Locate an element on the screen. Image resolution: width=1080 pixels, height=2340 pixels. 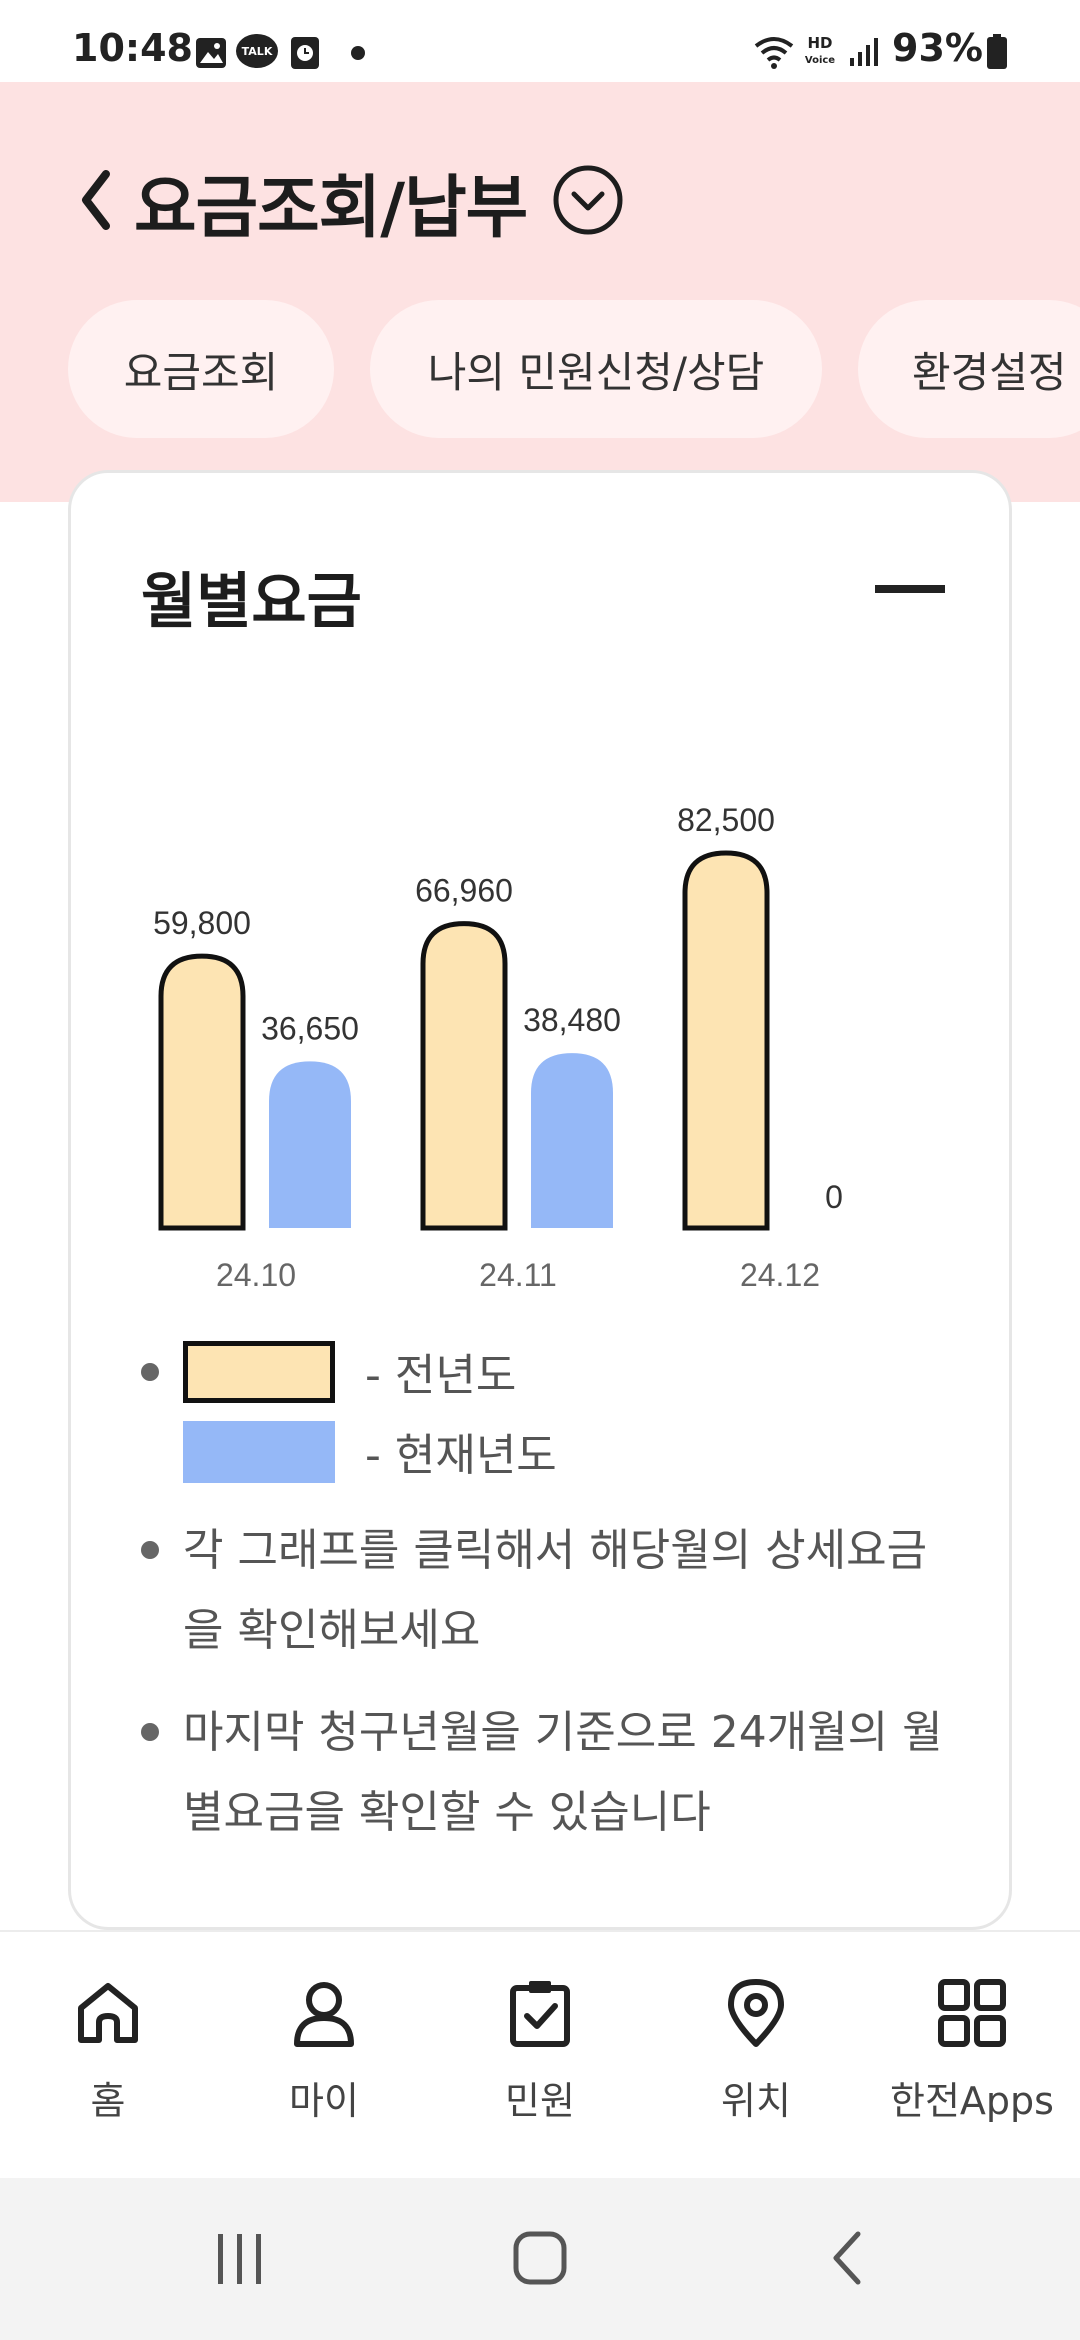
nav-civil-request: 민원 is located at coordinates (540, 2051).